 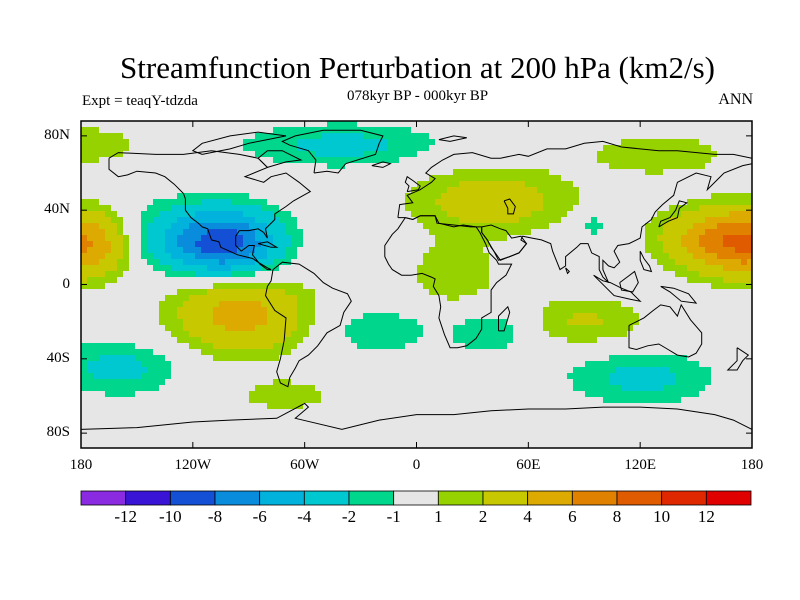 I want to click on colorbar-label: -8, so click(x=215, y=516).